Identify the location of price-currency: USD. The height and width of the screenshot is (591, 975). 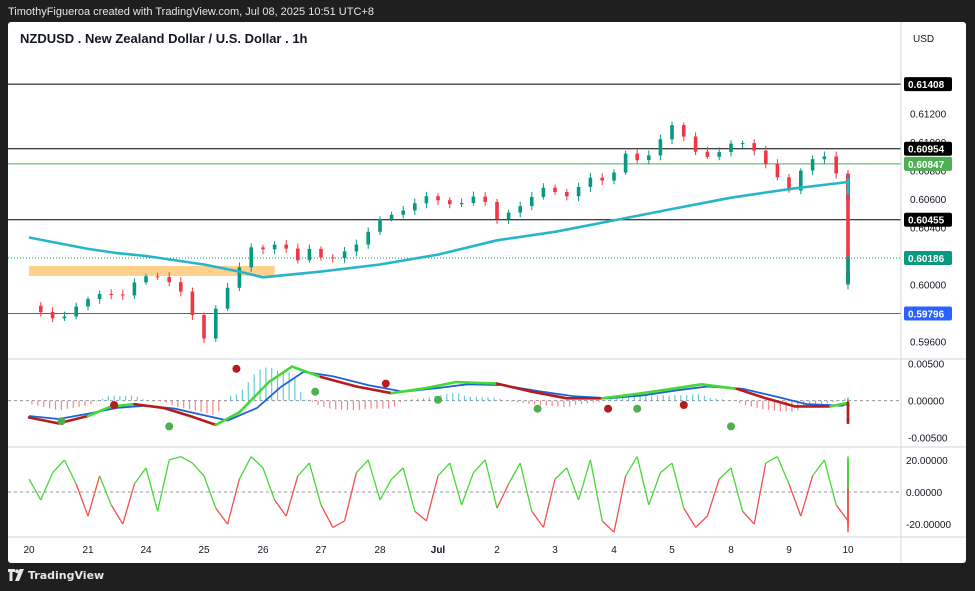
(923, 39).